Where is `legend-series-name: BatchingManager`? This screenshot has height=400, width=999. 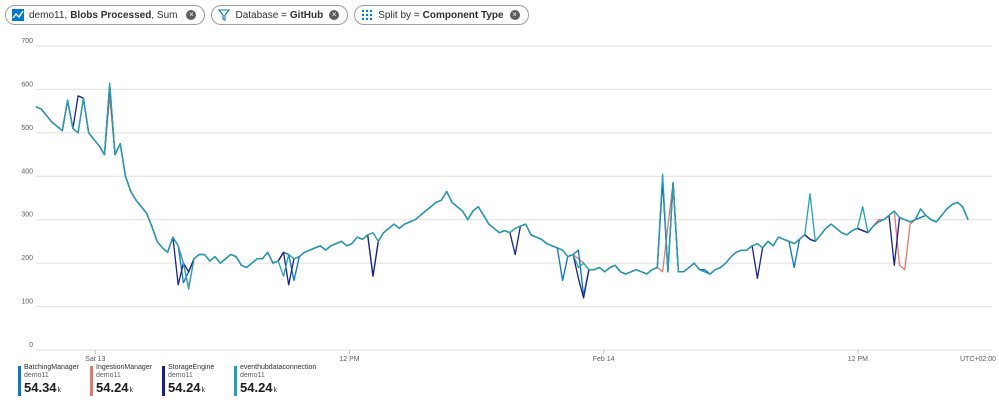
legend-series-name: BatchingManager is located at coordinates (51, 367).